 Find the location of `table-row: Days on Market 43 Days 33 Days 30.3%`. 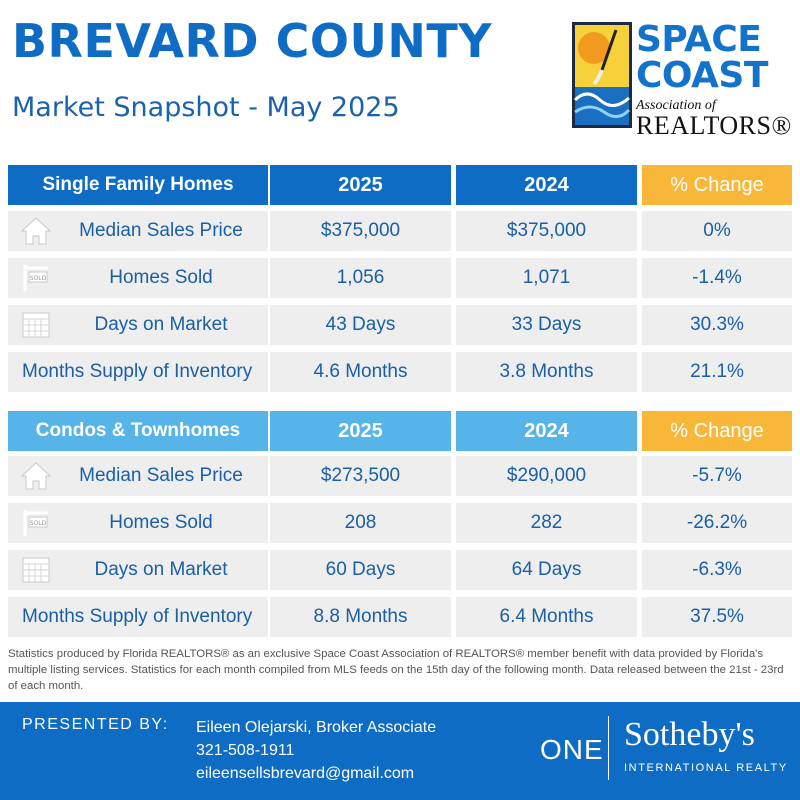

table-row: Days on Market 43 Days 33 Days 30.3% is located at coordinates (400, 325).